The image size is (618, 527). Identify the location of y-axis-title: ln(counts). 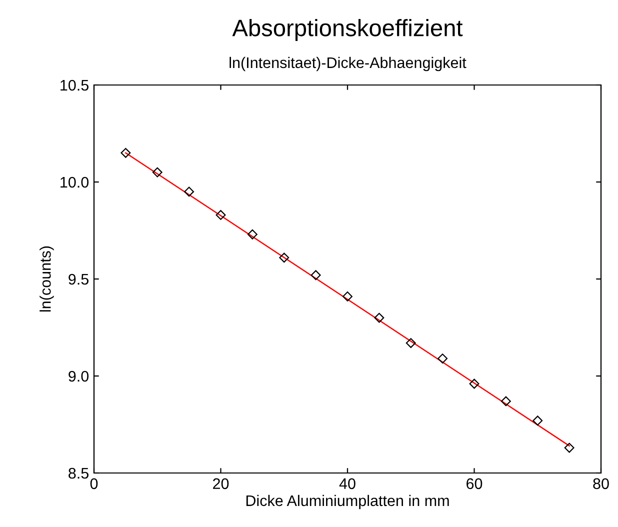
(47, 279).